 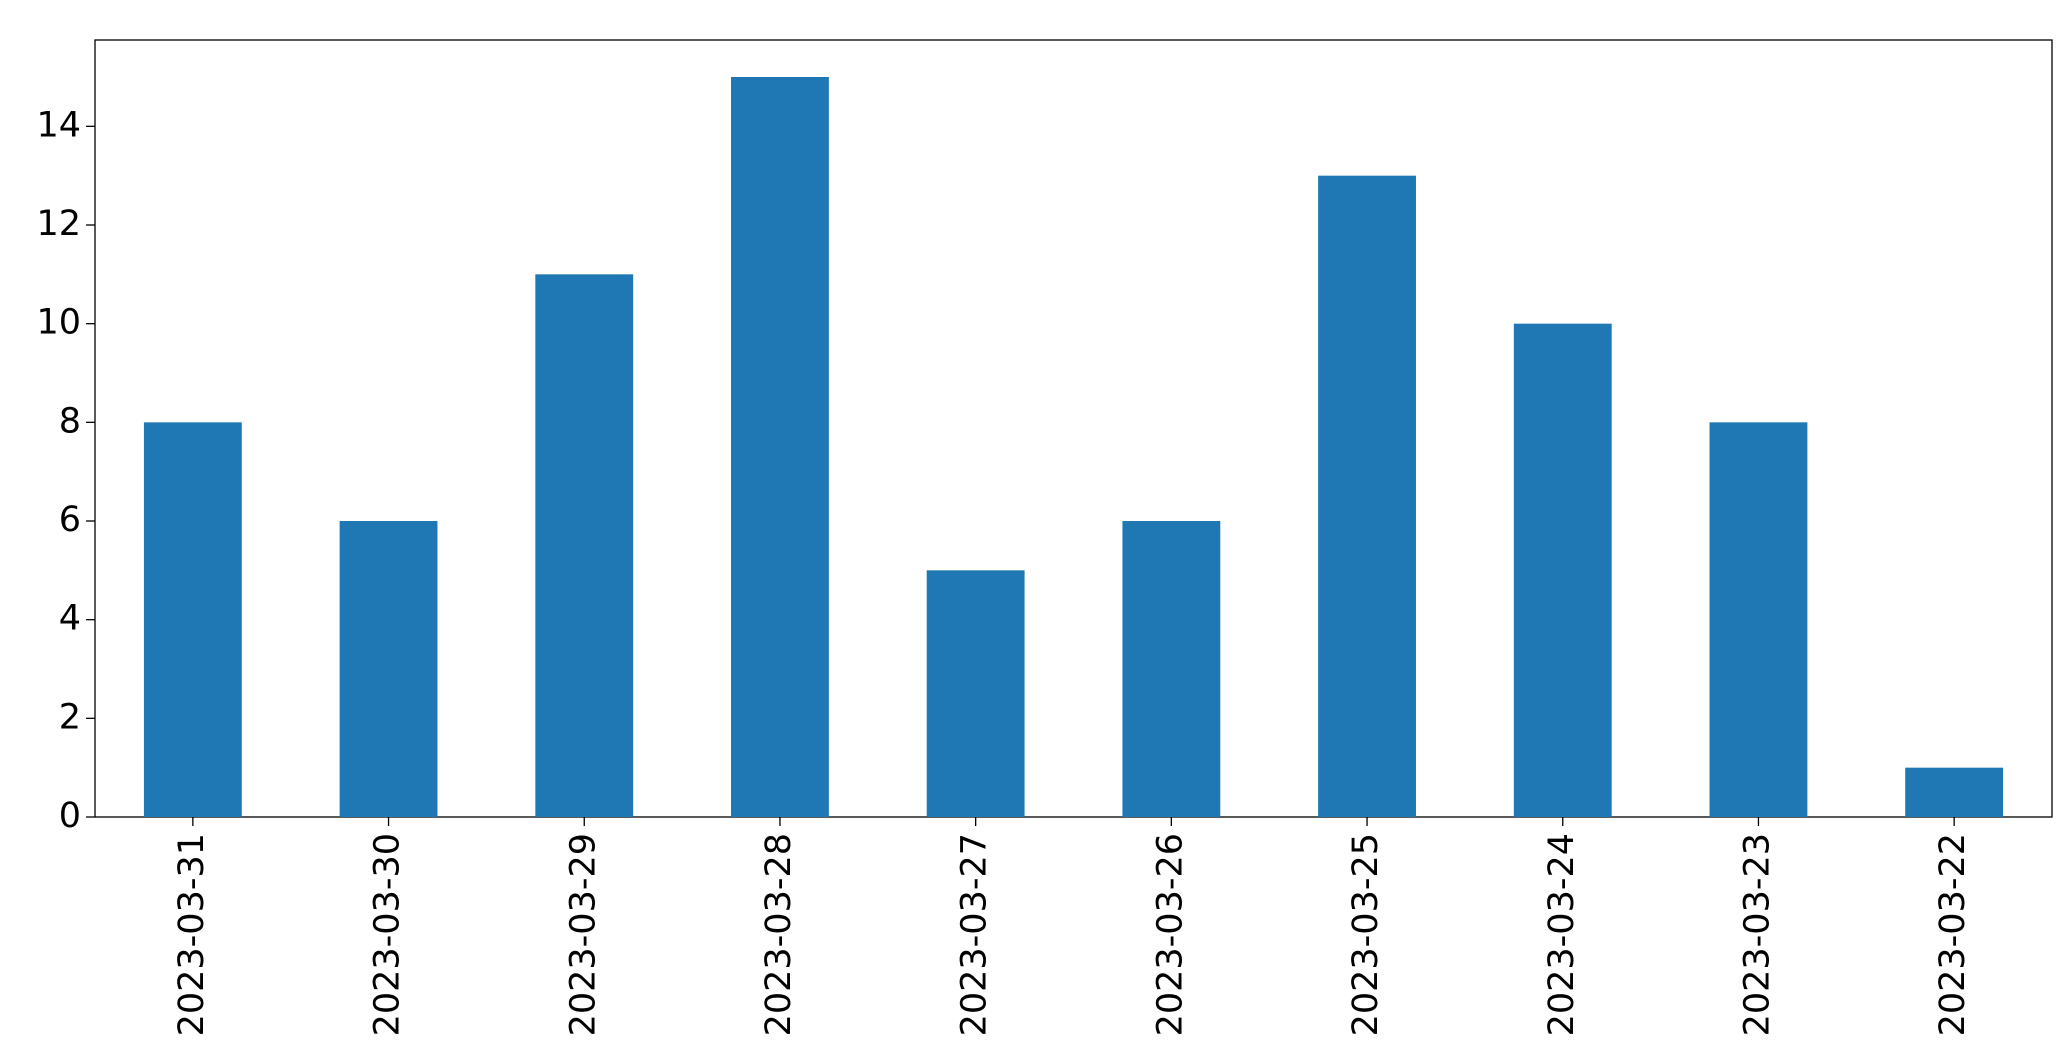 What do you see at coordinates (192, 934) in the screenshot?
I see `x-tick-label: 2023-03-31` at bounding box center [192, 934].